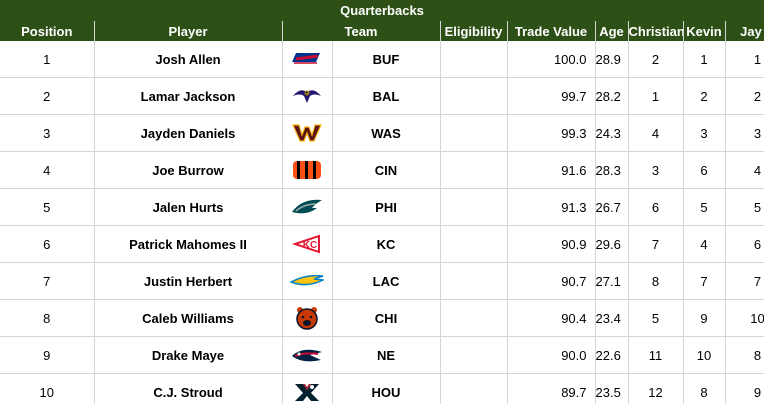 The image size is (764, 404). What do you see at coordinates (744, 31) in the screenshot?
I see `column-header-jay: Jay K` at bounding box center [744, 31].